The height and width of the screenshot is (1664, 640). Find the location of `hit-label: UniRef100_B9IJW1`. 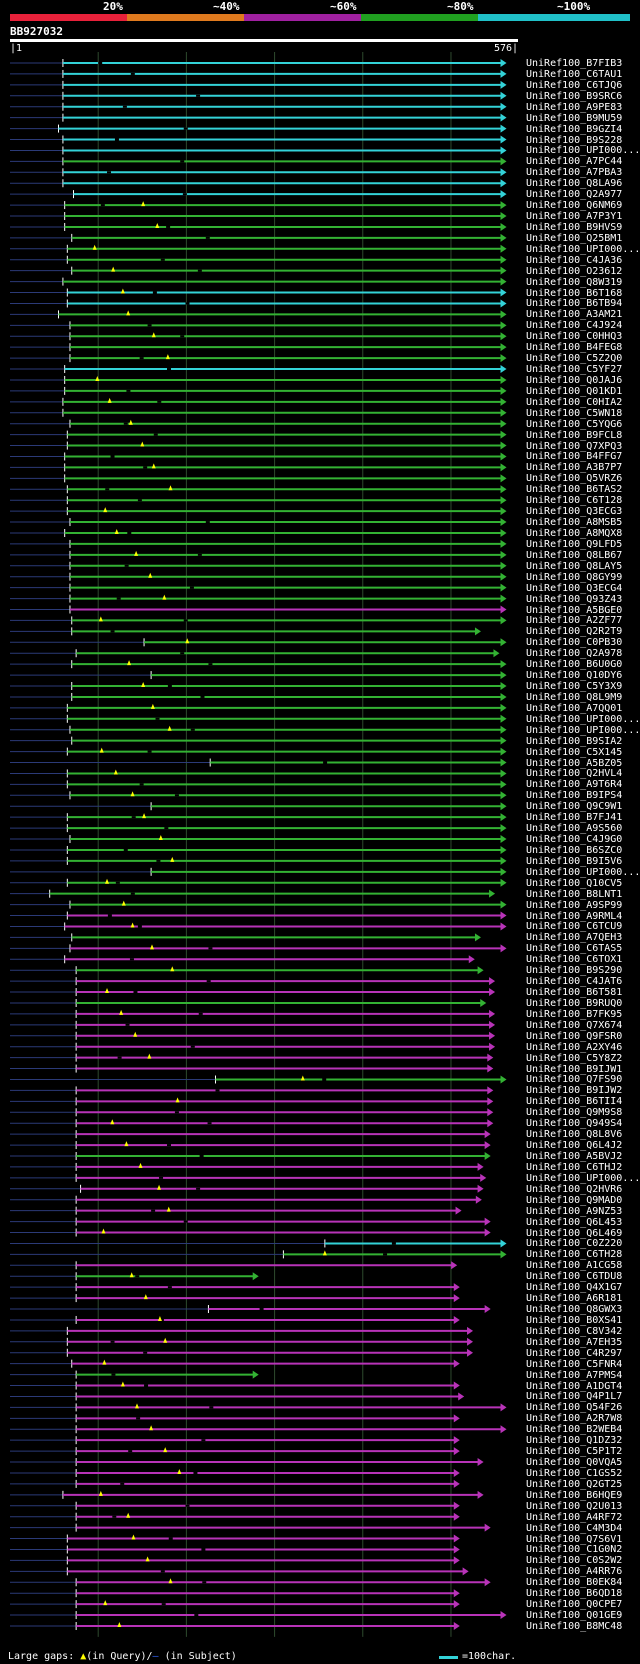

hit-label: UniRef100_B9IJW1 is located at coordinates (574, 1069).